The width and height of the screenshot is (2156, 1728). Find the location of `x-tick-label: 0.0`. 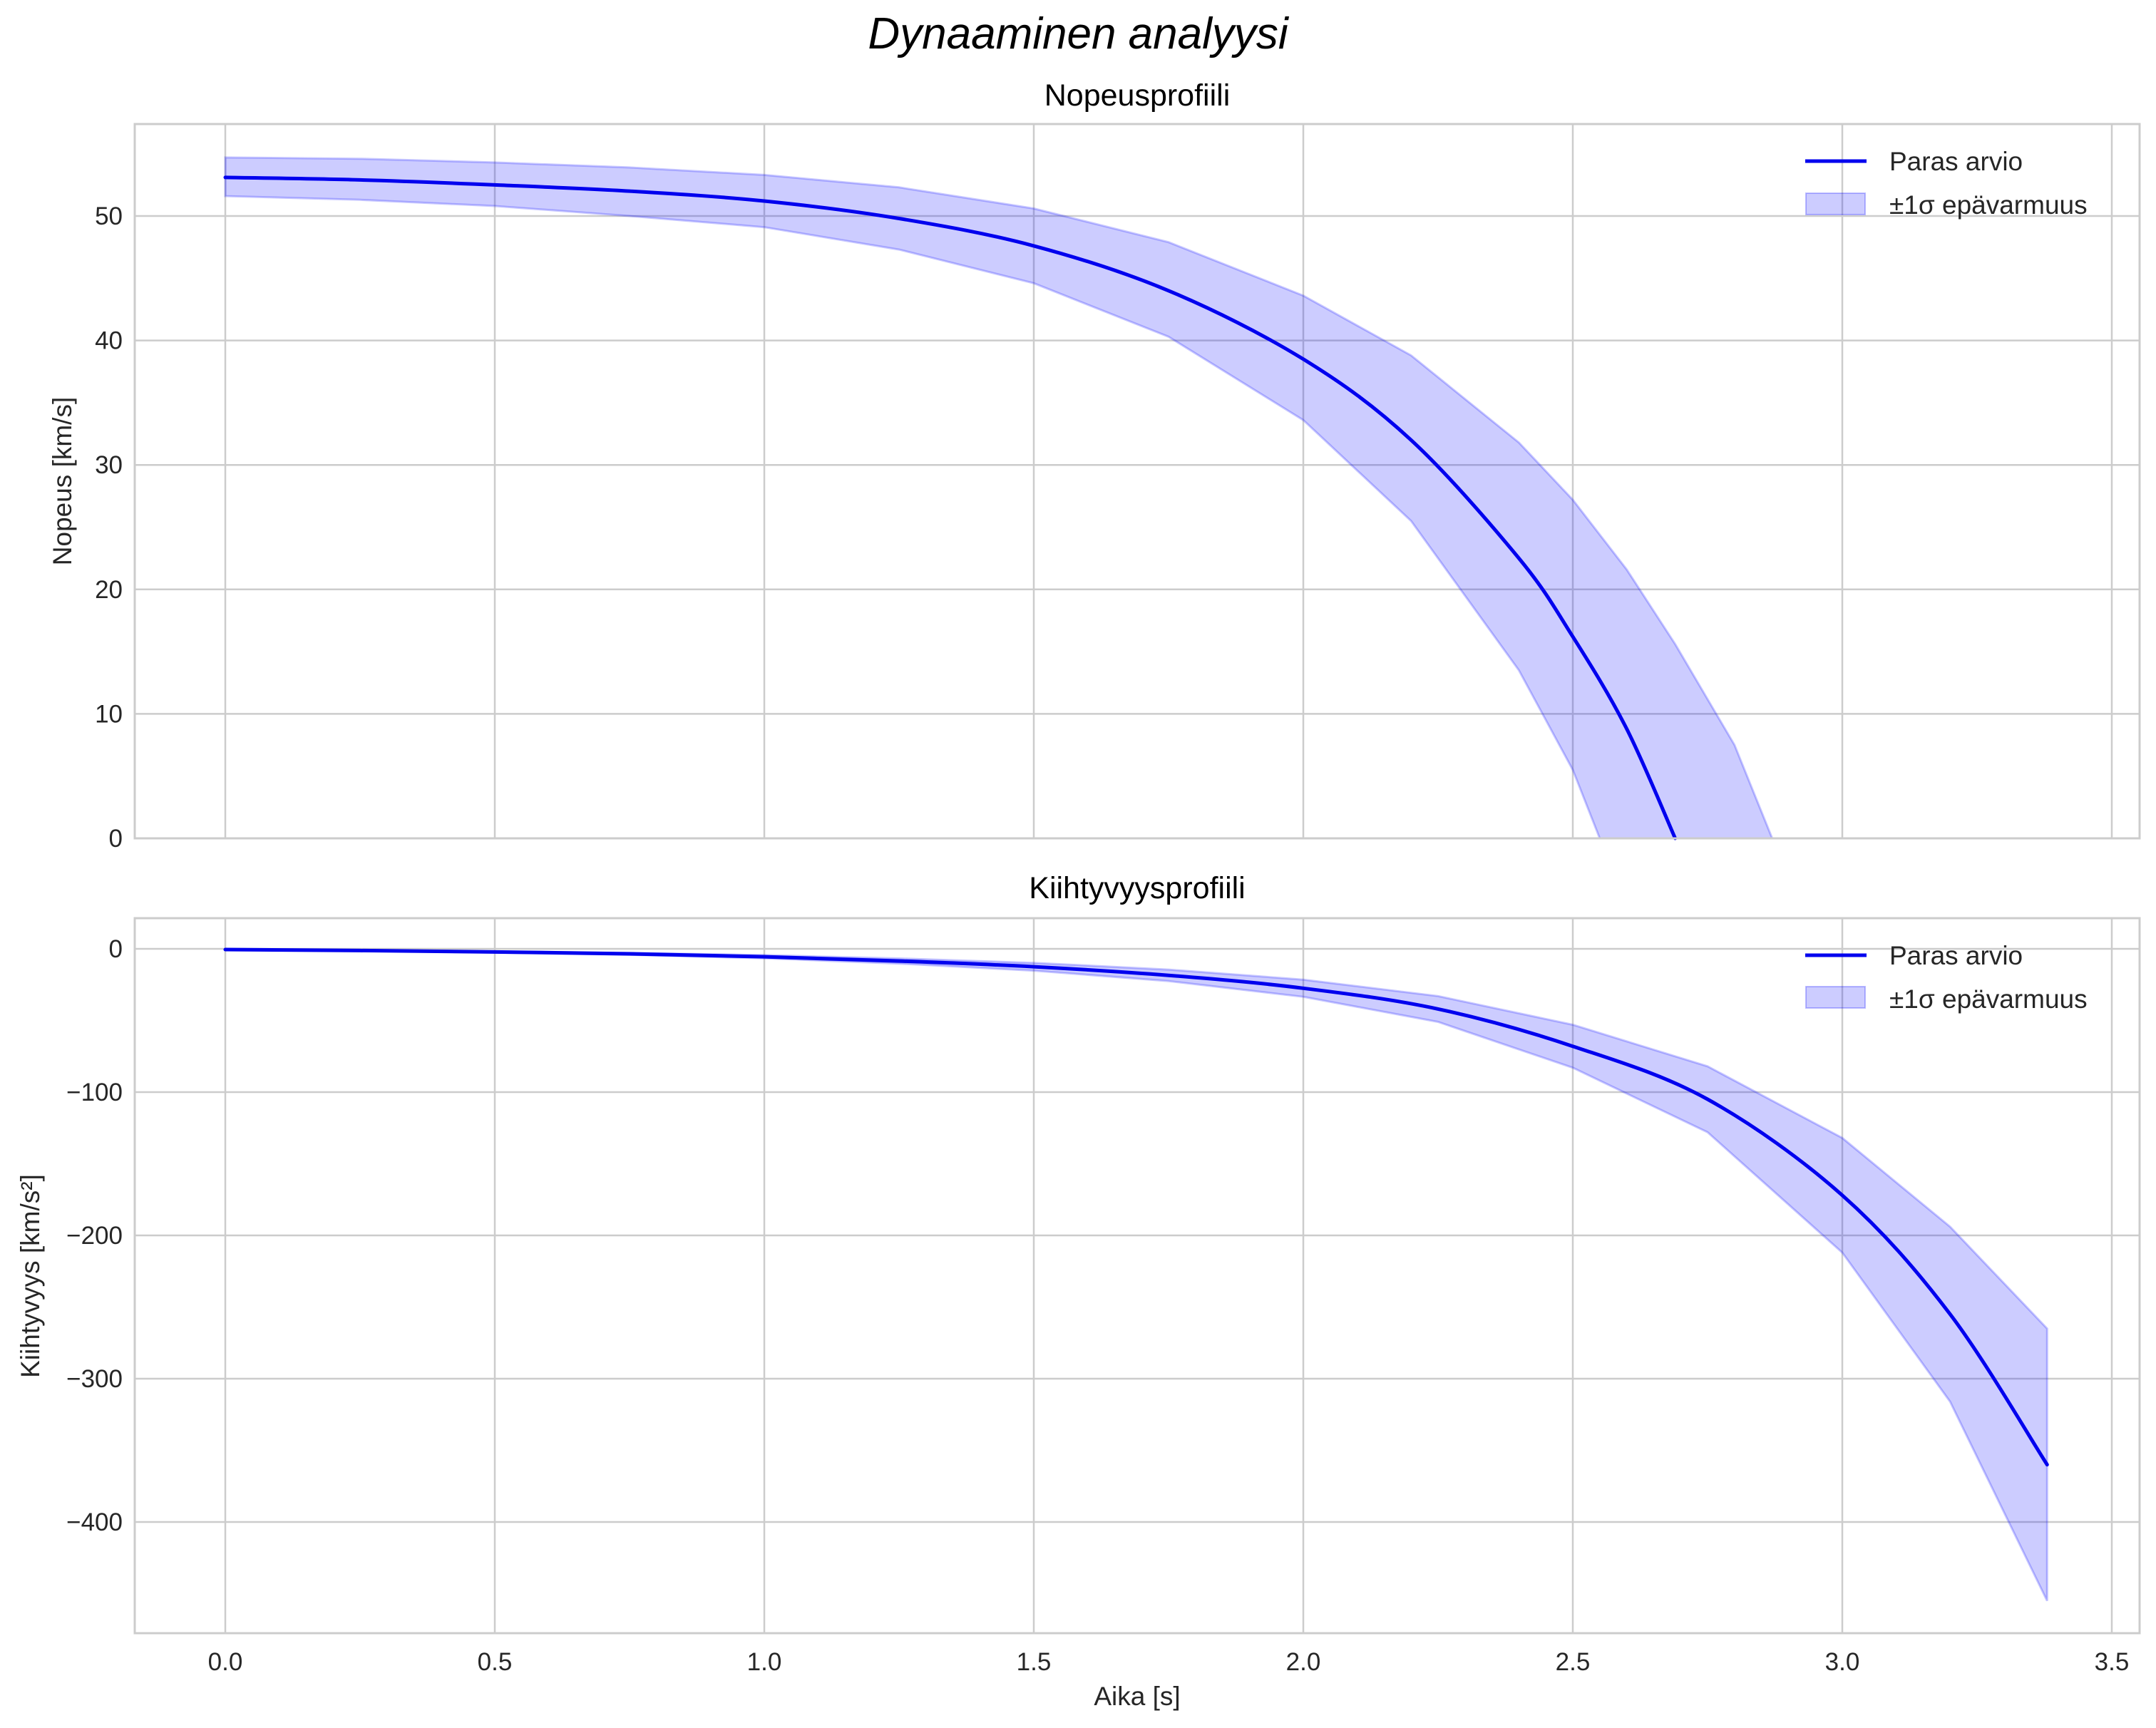

x-tick-label: 0.0 is located at coordinates (225, 1662).